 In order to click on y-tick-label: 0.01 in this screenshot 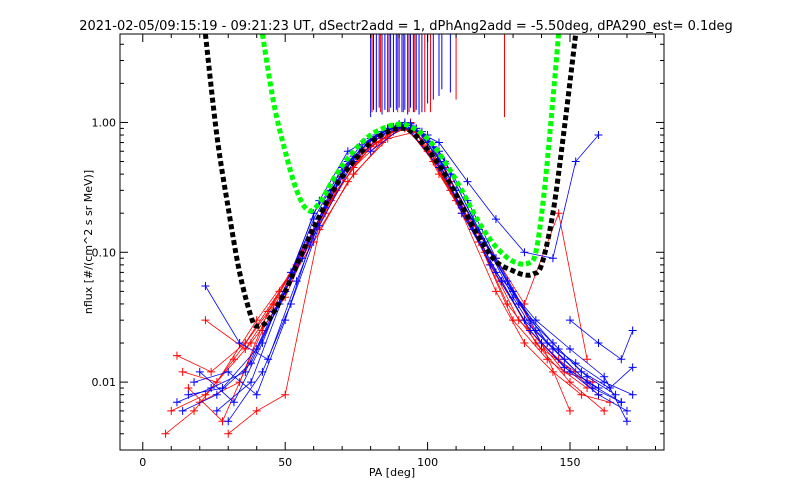, I will do `click(104, 382)`.